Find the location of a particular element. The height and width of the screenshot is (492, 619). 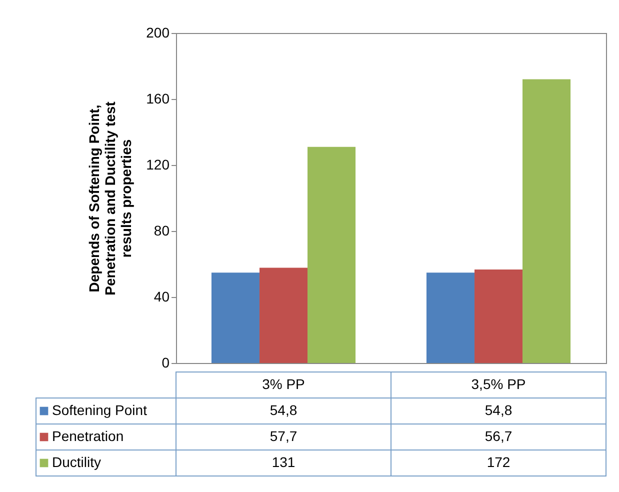

y-tick-label: 40 is located at coordinates (162, 296).